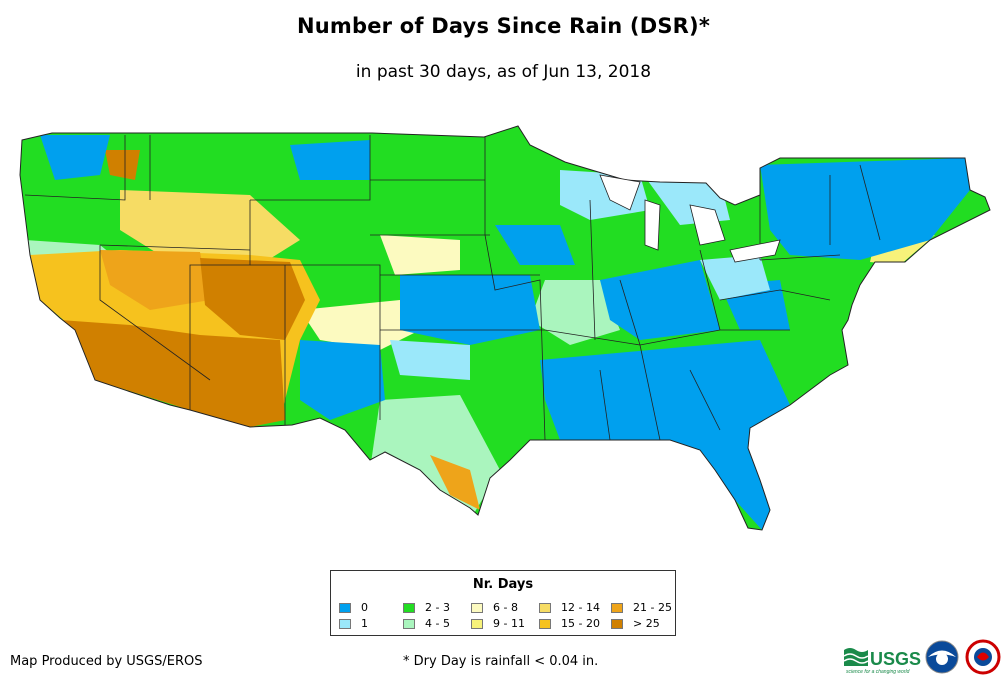  What do you see at coordinates (364, 623) in the screenshot?
I see `legend-label: 1` at bounding box center [364, 623].